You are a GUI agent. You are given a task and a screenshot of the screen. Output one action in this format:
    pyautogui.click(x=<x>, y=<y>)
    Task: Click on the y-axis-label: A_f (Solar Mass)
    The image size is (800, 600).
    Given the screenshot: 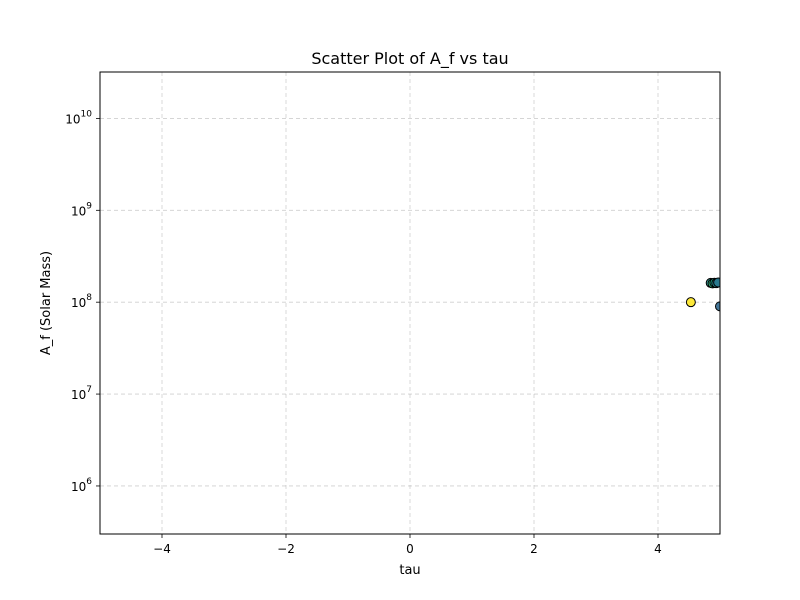 What is the action you would take?
    pyautogui.click(x=46, y=303)
    